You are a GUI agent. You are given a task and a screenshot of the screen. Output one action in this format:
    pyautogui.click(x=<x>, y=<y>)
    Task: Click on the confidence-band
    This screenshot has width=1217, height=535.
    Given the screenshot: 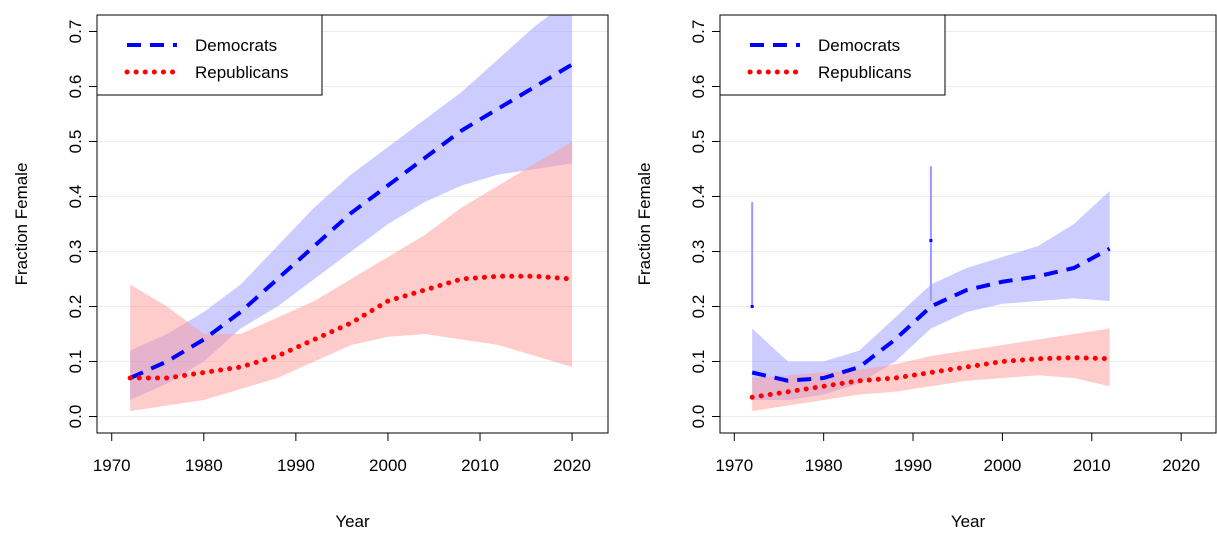 What is the action you would take?
    pyautogui.click(x=931, y=369)
    